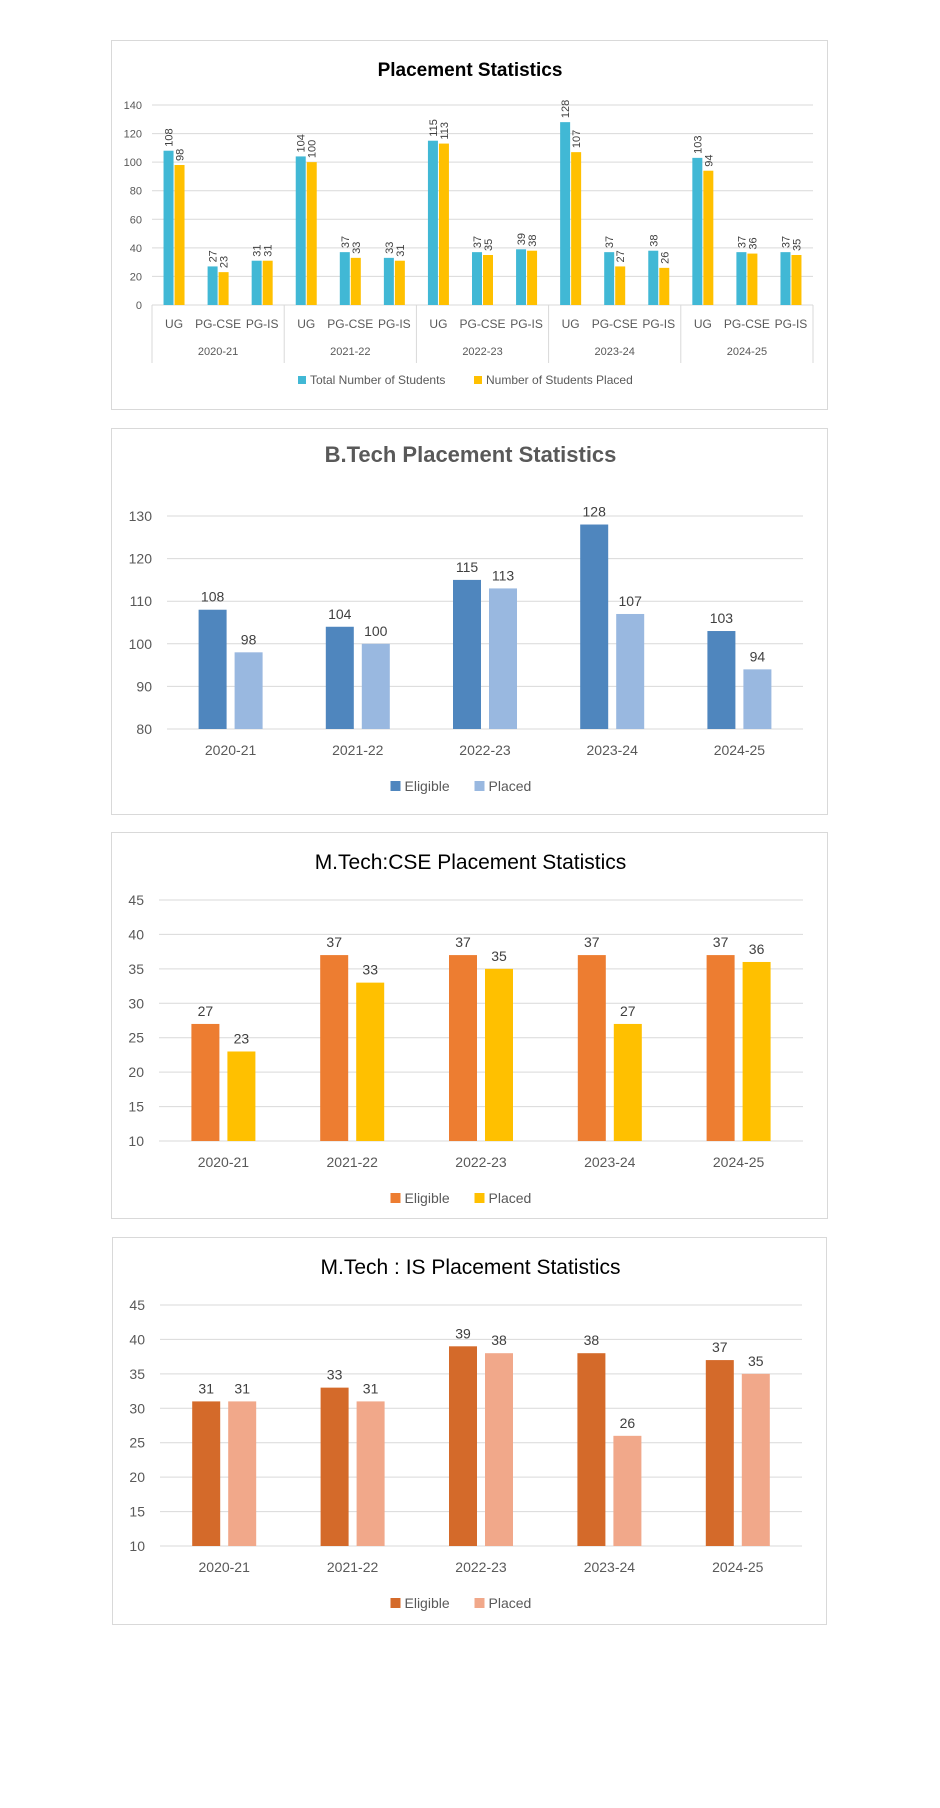 This screenshot has width=940, height=1808. I want to click on data-label: 39, so click(522, 239).